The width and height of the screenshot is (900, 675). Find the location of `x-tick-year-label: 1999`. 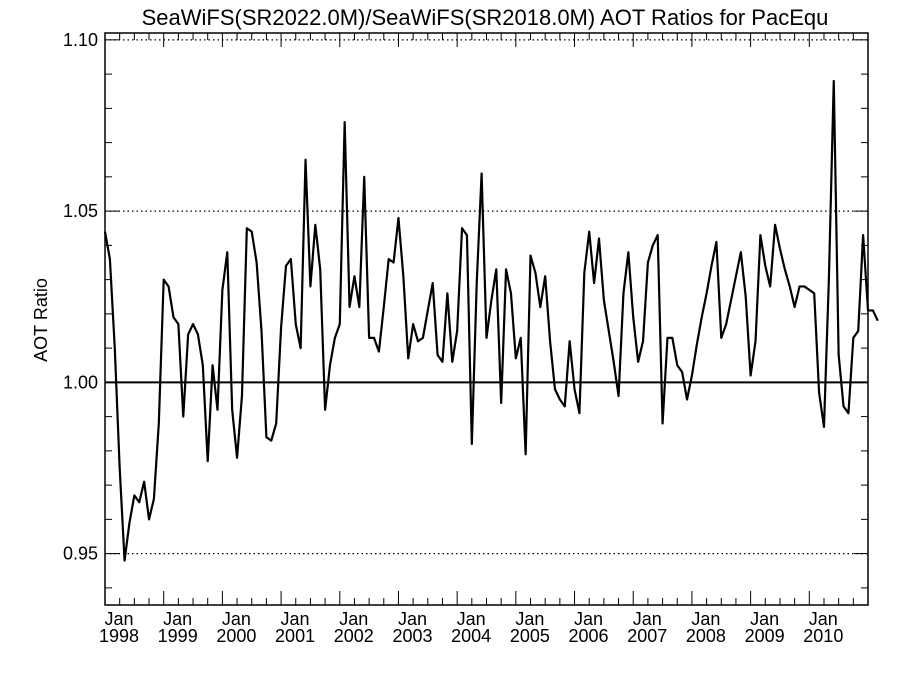

x-tick-year-label: 1999 is located at coordinates (178, 636).